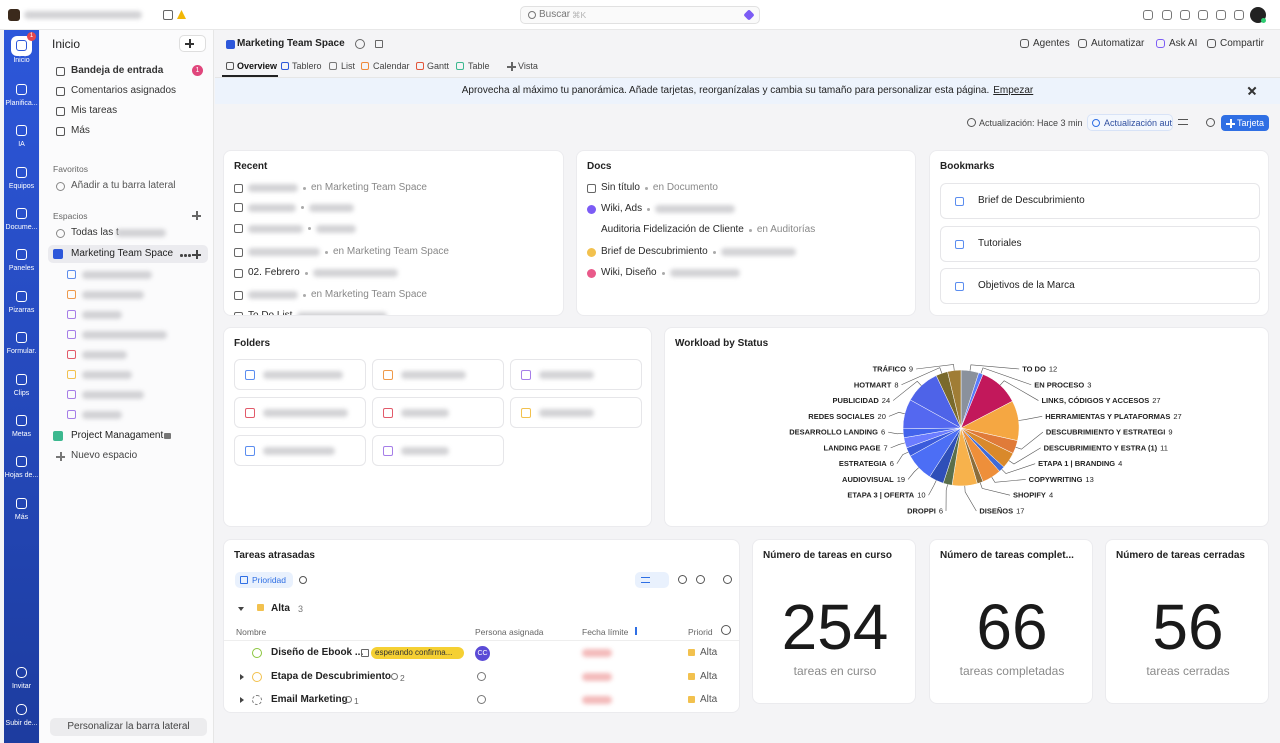 The height and width of the screenshot is (743, 1280). Describe the element at coordinates (866, 463) in the screenshot. I see `slice-label: ESTRATEGIA 6` at that location.